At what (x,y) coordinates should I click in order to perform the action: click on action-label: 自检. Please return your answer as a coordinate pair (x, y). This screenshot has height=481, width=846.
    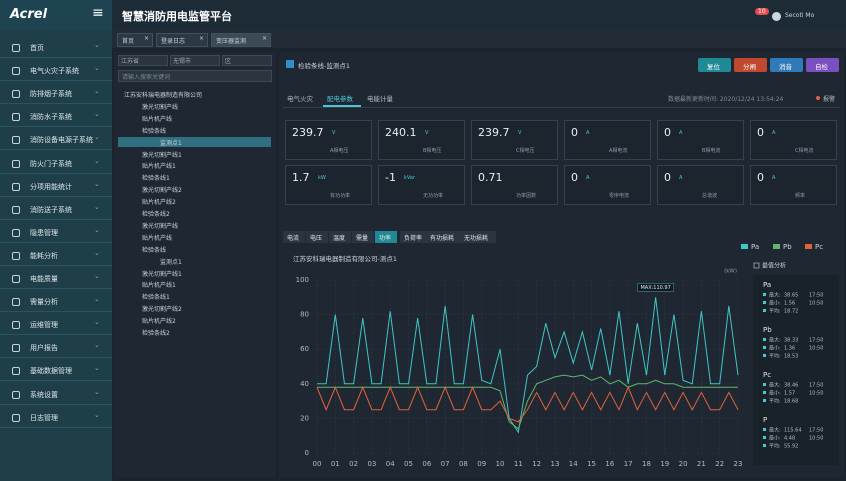
    Looking at the image, I should click on (821, 67).